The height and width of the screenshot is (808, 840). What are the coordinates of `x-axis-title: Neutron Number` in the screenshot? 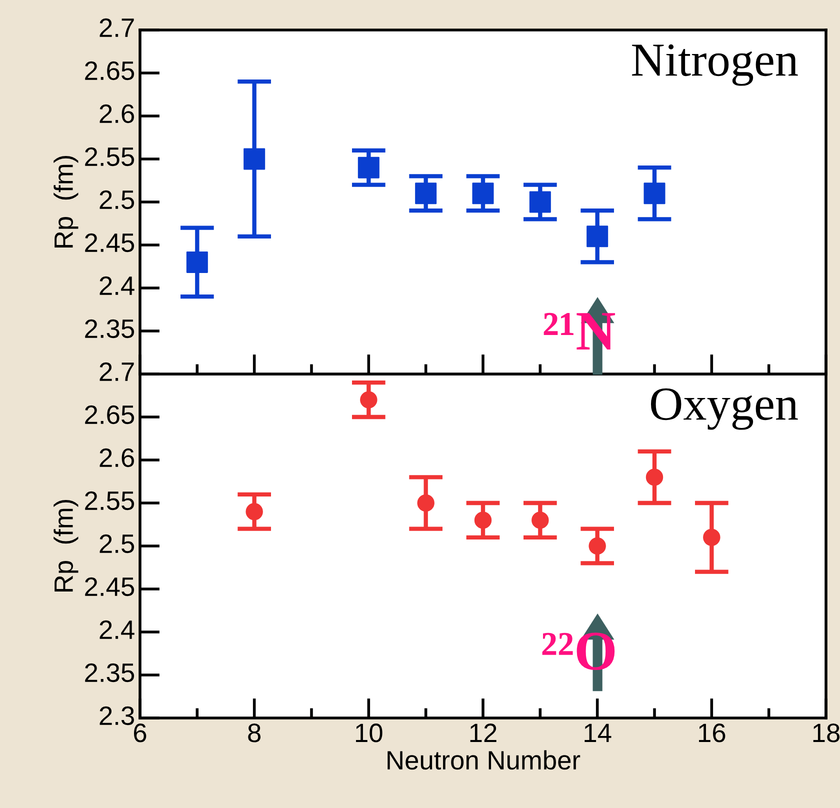 It's located at (484, 760).